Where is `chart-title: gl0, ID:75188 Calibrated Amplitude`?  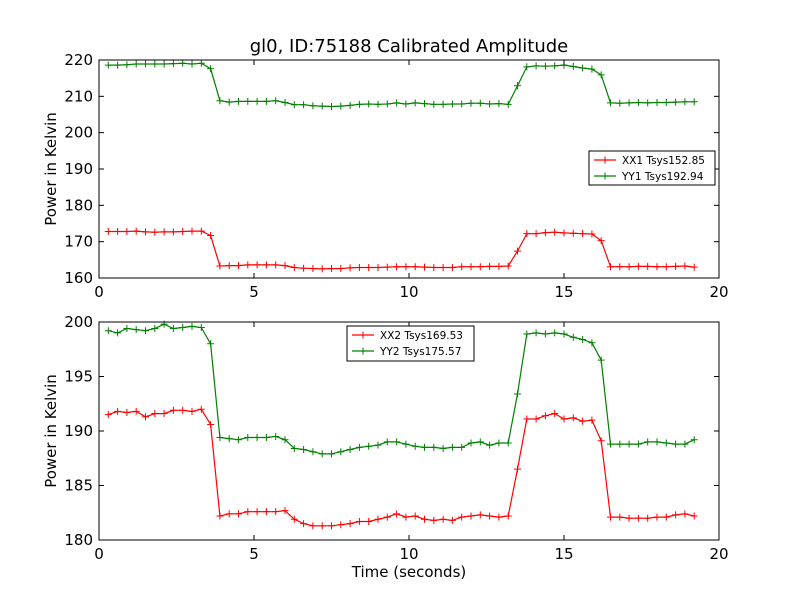
chart-title: gl0, ID:75188 Calibrated Amplitude is located at coordinates (409, 46).